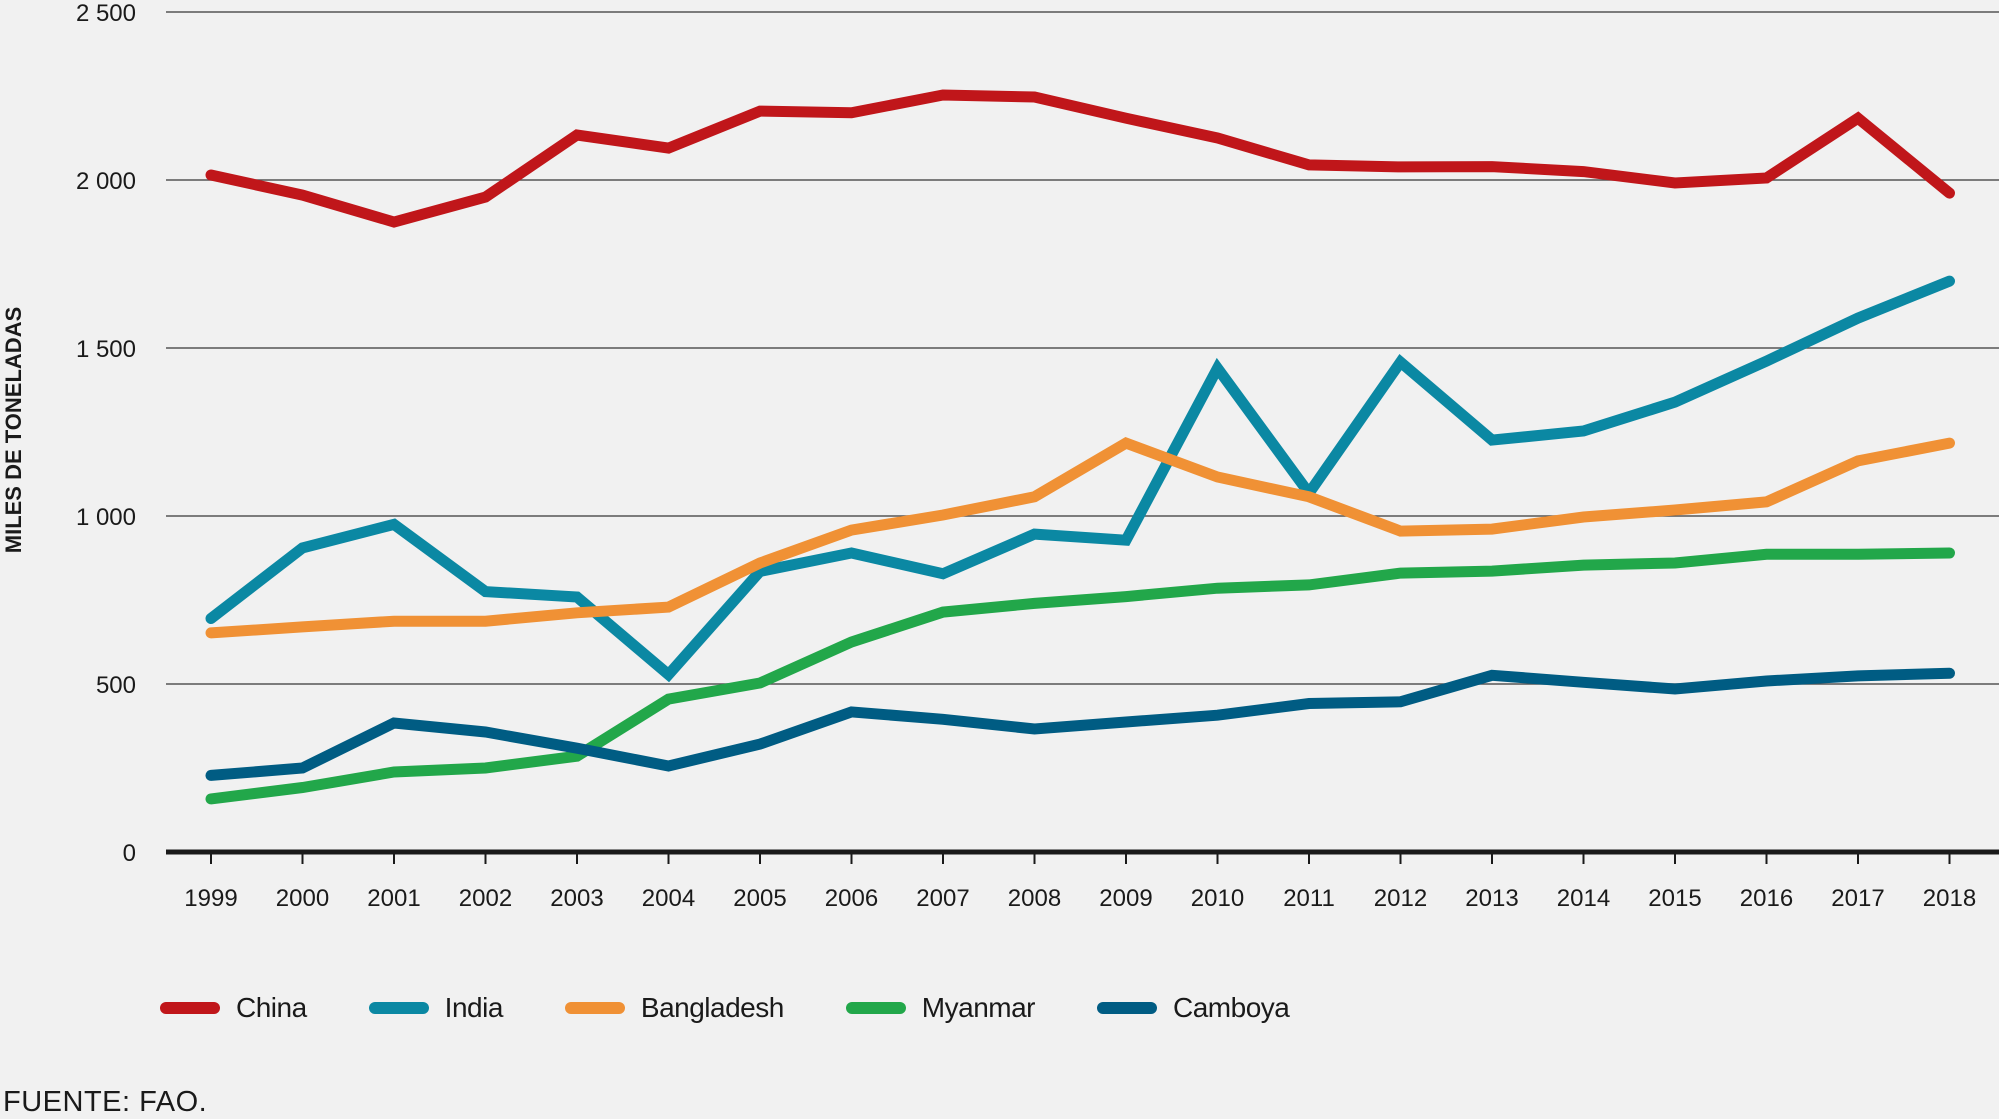 The height and width of the screenshot is (1119, 1999). Describe the element at coordinates (474, 1008) in the screenshot. I see `legend-label: India` at that location.